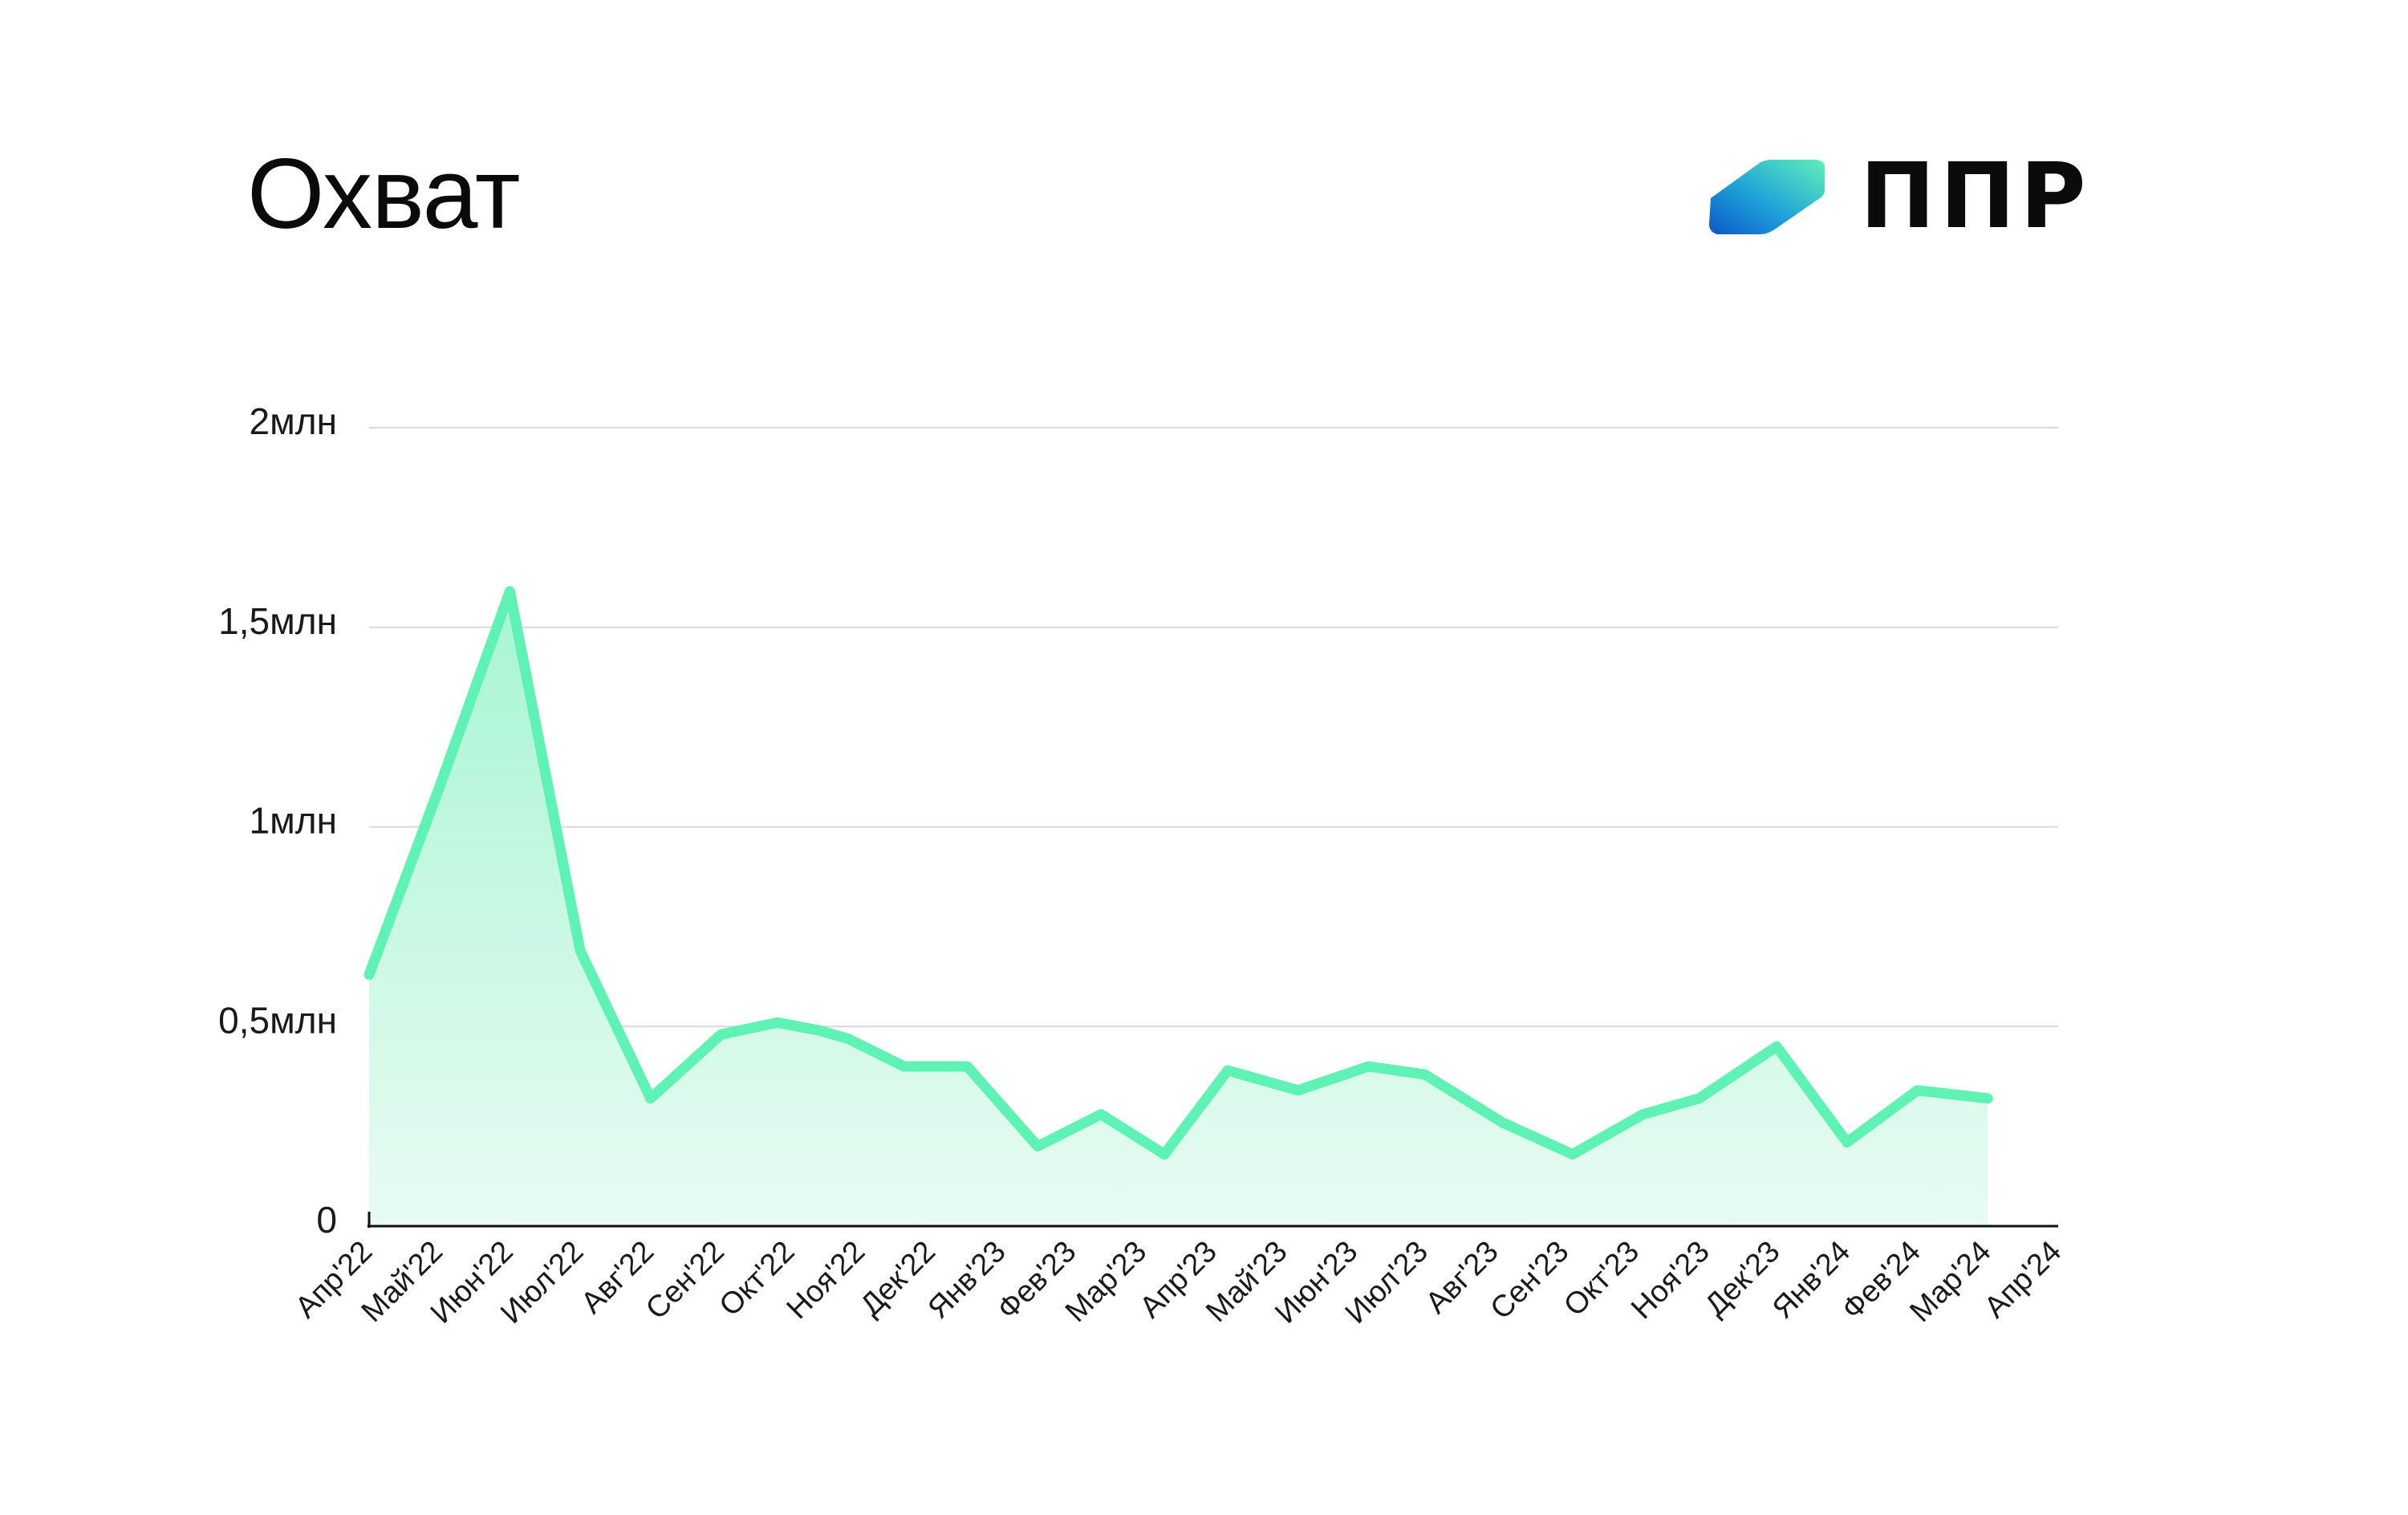 The height and width of the screenshot is (1515, 2408). Describe the element at coordinates (384, 195) in the screenshot. I see `chart-title: Охват` at that location.